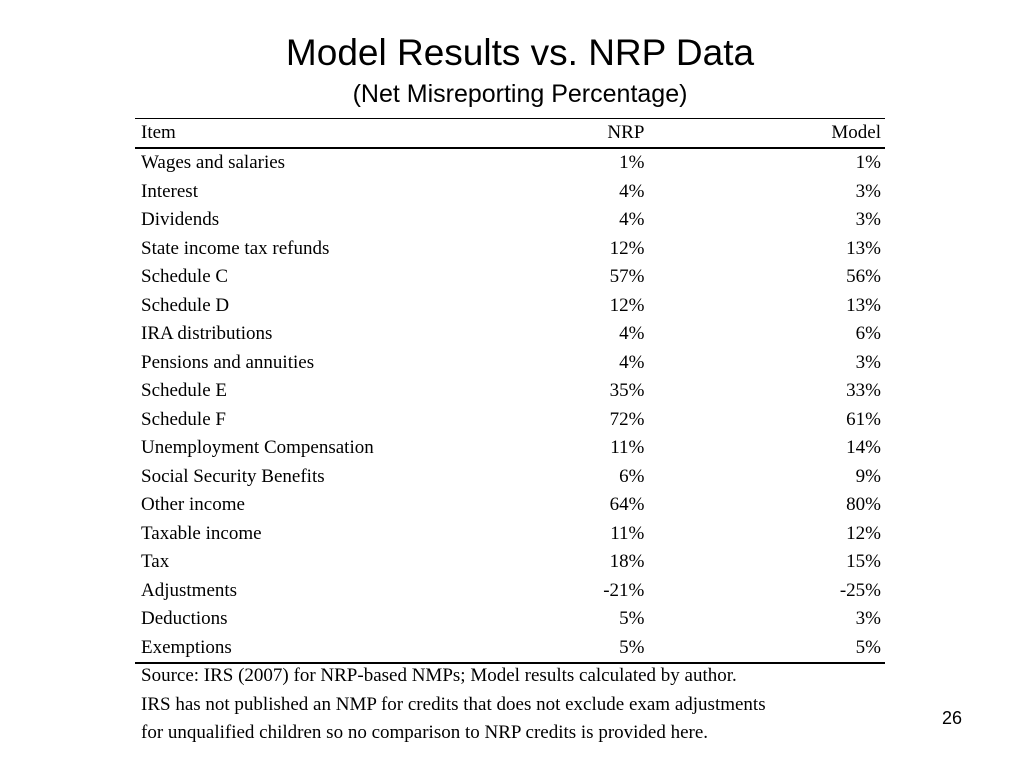 This screenshot has width=1024, height=768. I want to click on table-row: Pensions and annuities 4% 3%, so click(510, 363).